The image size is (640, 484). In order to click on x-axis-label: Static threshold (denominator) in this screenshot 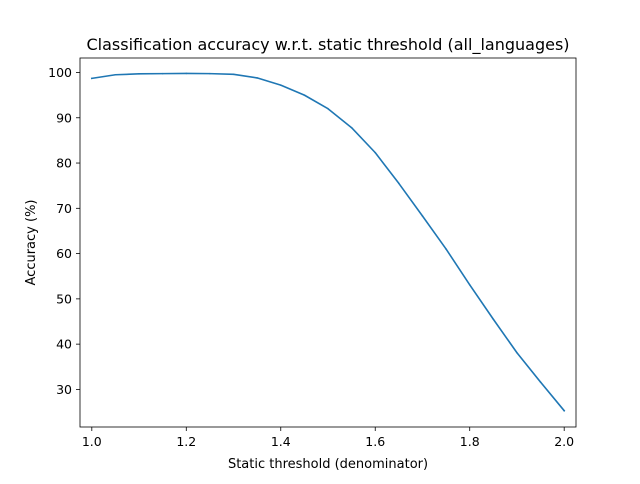, I will do `click(328, 464)`.